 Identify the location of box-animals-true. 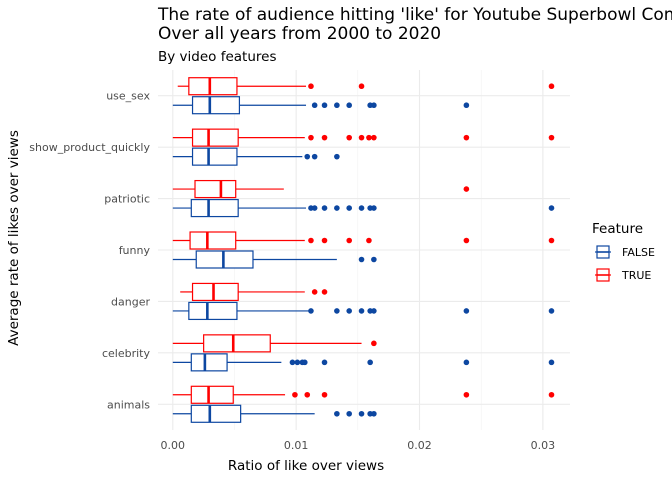
(363, 394).